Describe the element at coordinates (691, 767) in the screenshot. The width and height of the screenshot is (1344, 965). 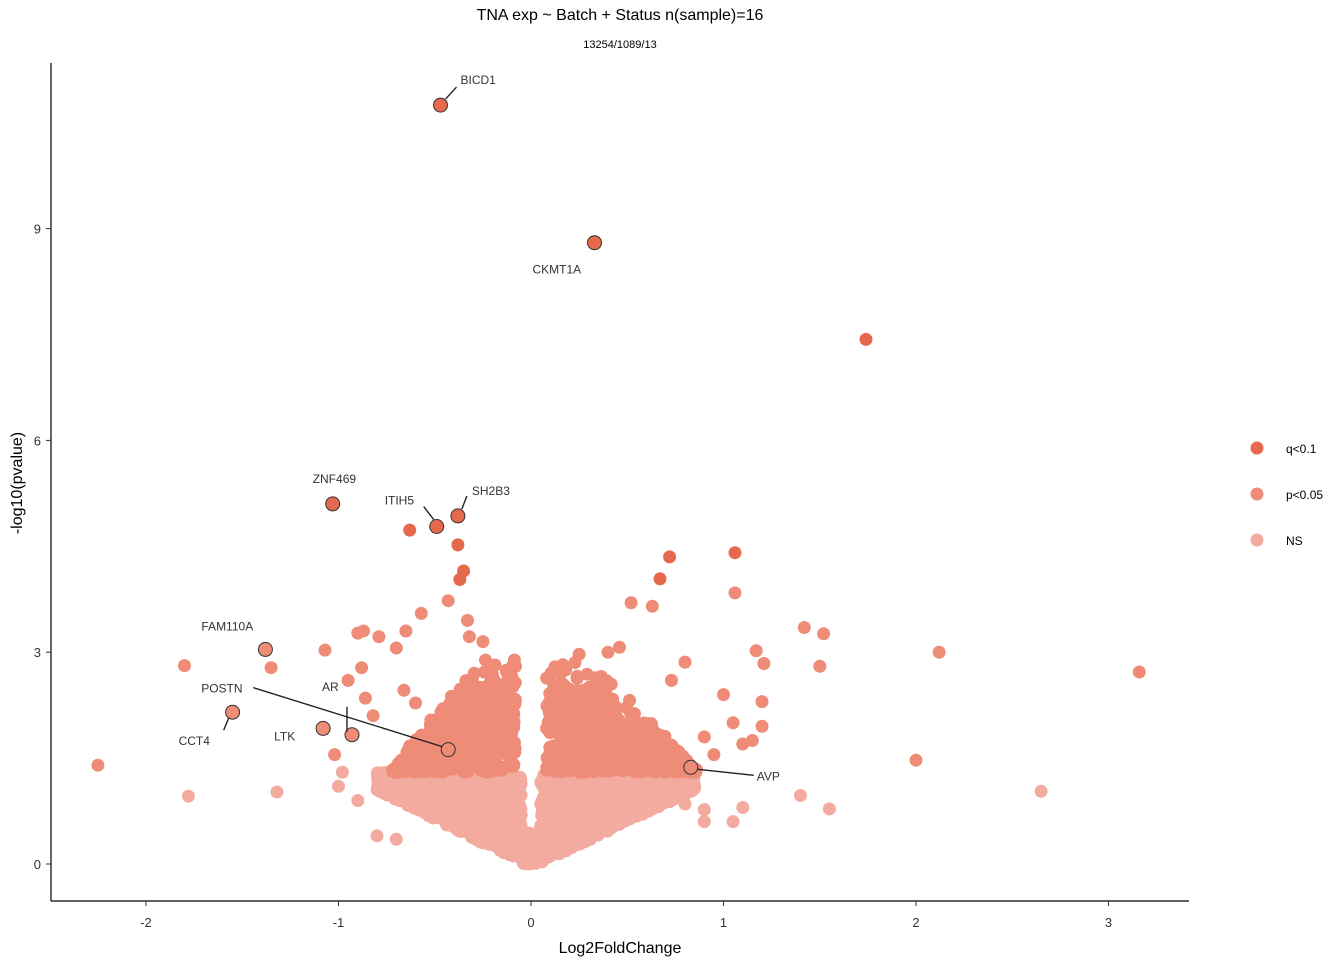
I see `highlighted-point-avp` at that location.